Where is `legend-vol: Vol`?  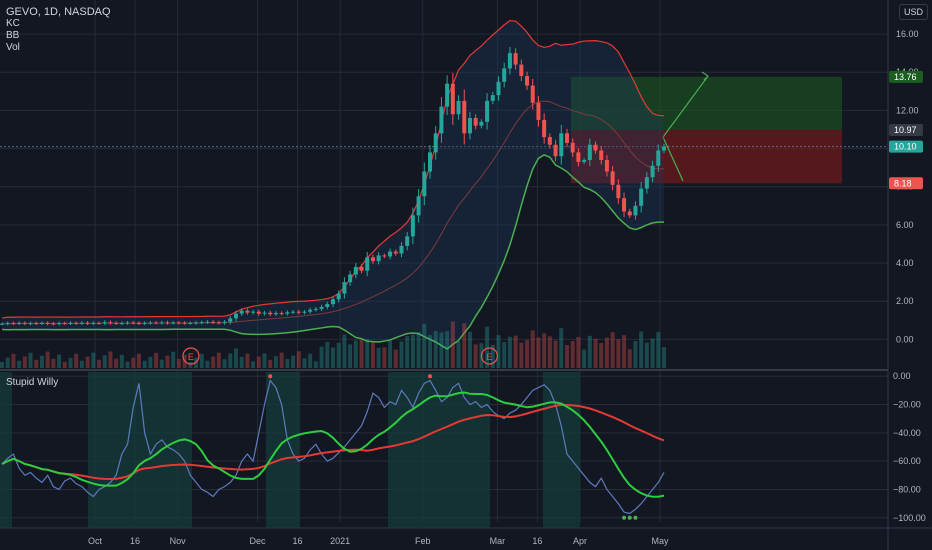 legend-vol: Vol is located at coordinates (13, 47).